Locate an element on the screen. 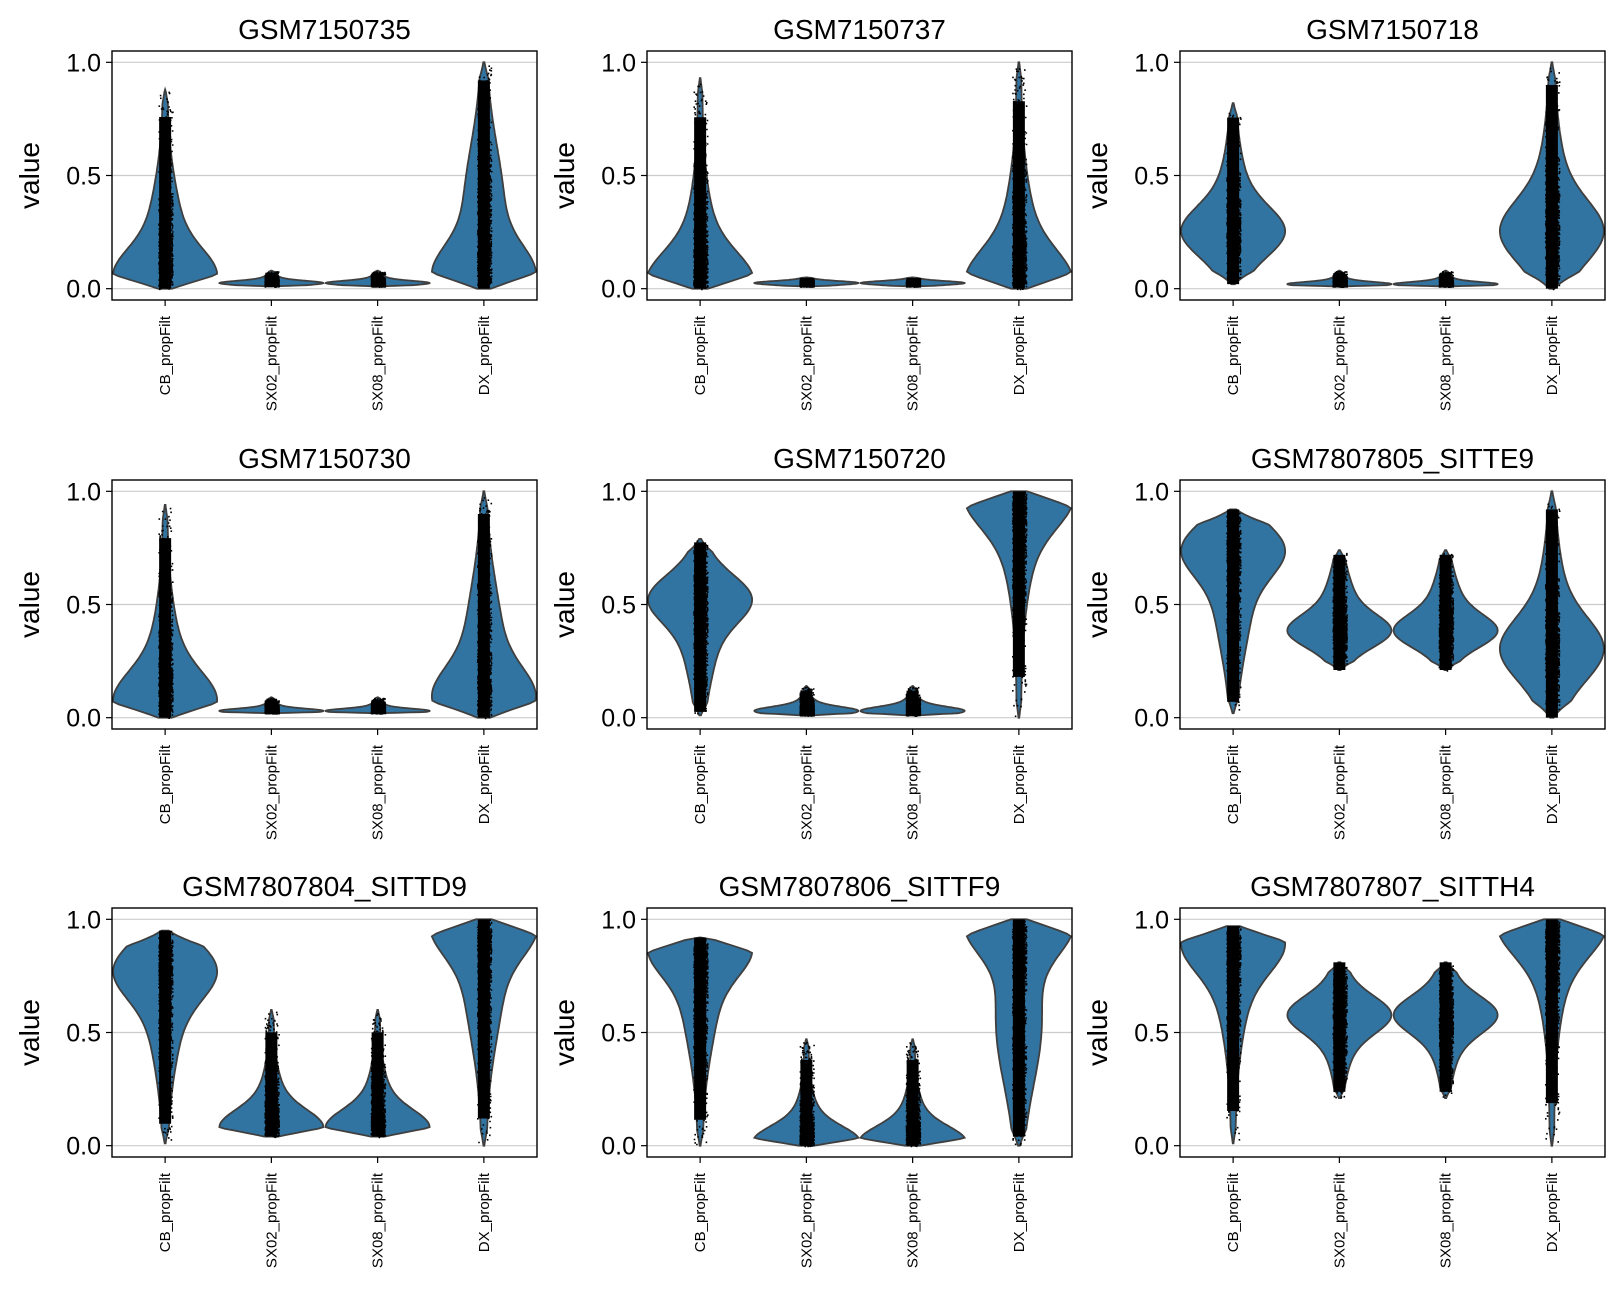 The image size is (1618, 1298). panel-title: GSM7150730 is located at coordinates (324, 458).